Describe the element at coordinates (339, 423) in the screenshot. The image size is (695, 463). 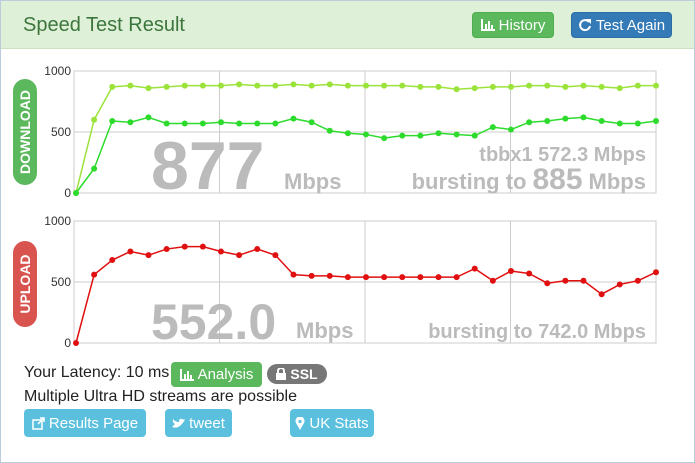
I see `label: UK Stats` at that location.